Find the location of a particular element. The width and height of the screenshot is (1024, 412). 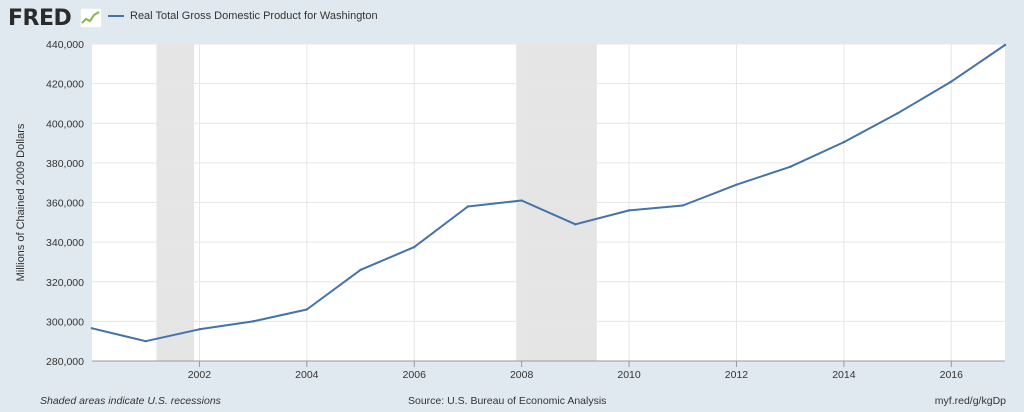

y-tick-label: 360,000 is located at coordinates (65, 204).